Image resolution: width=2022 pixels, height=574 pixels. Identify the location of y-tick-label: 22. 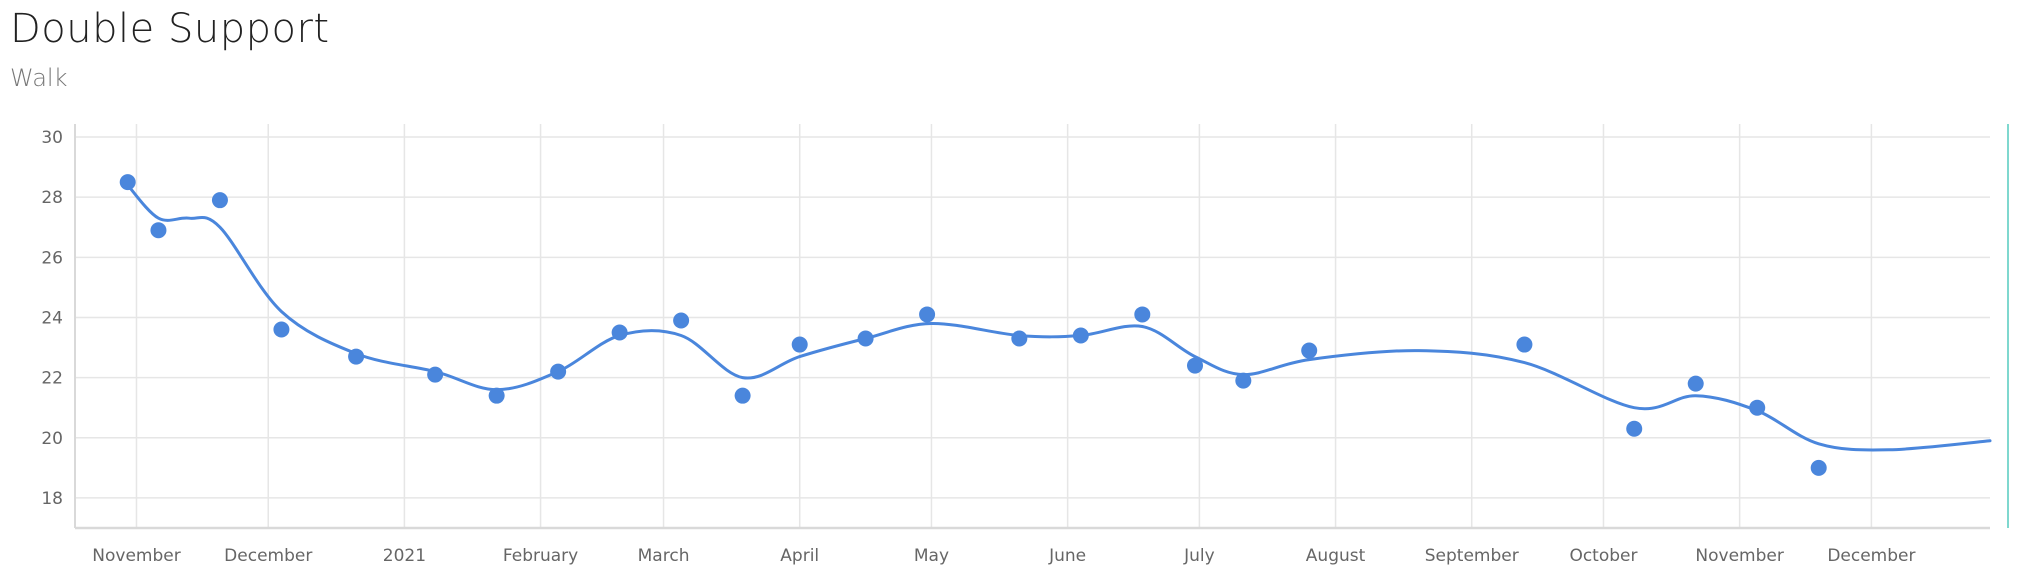
(52, 379).